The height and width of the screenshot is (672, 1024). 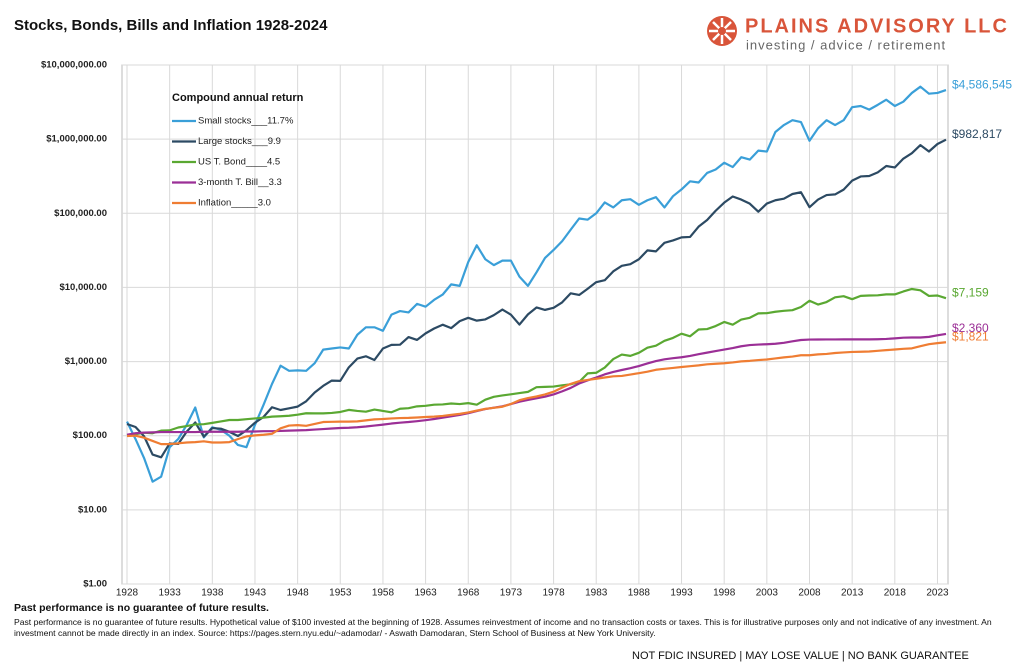 I want to click on x-tick-label: 1943, so click(x=255, y=593).